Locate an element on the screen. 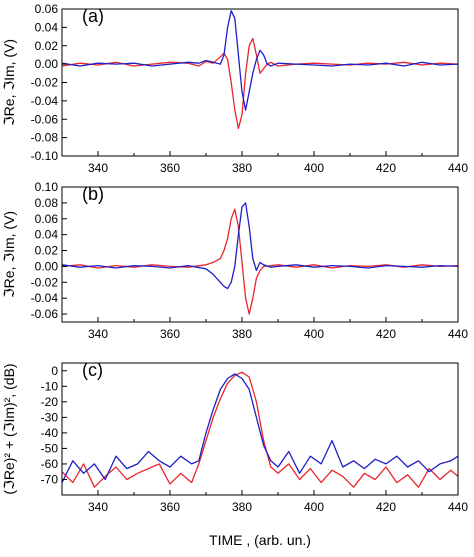  y-tick-label: -60 is located at coordinates (50, 464).